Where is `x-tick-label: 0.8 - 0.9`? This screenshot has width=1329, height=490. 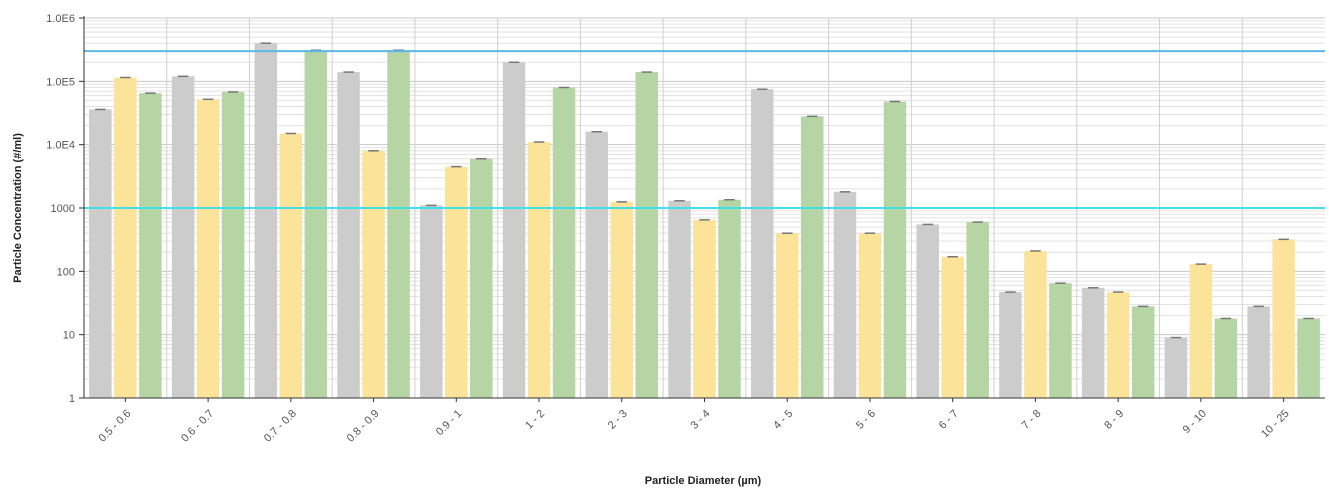 x-tick-label: 0.8 - 0.9 is located at coordinates (363, 426).